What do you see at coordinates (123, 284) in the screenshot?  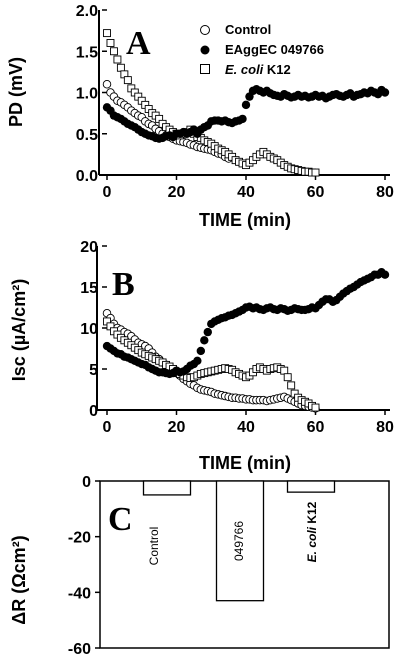 I see `panel-b-letter: B` at bounding box center [123, 284].